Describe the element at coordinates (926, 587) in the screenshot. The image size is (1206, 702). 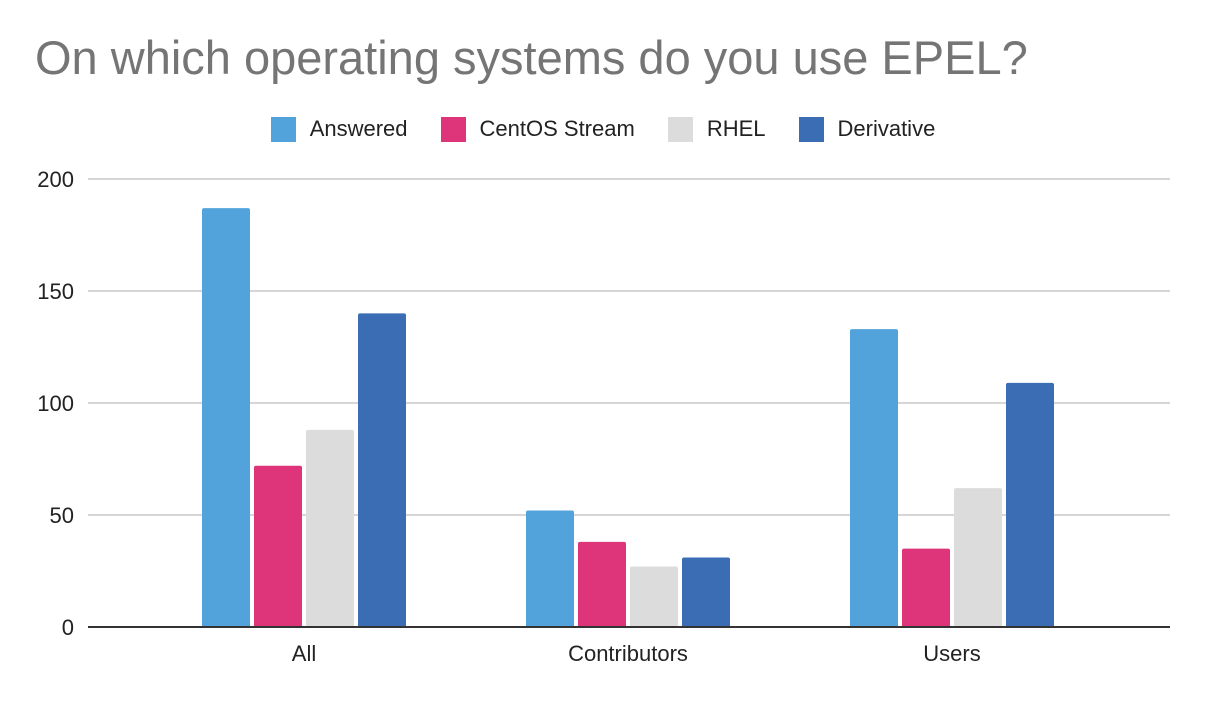
I see `bar-centos-stream-users` at that location.